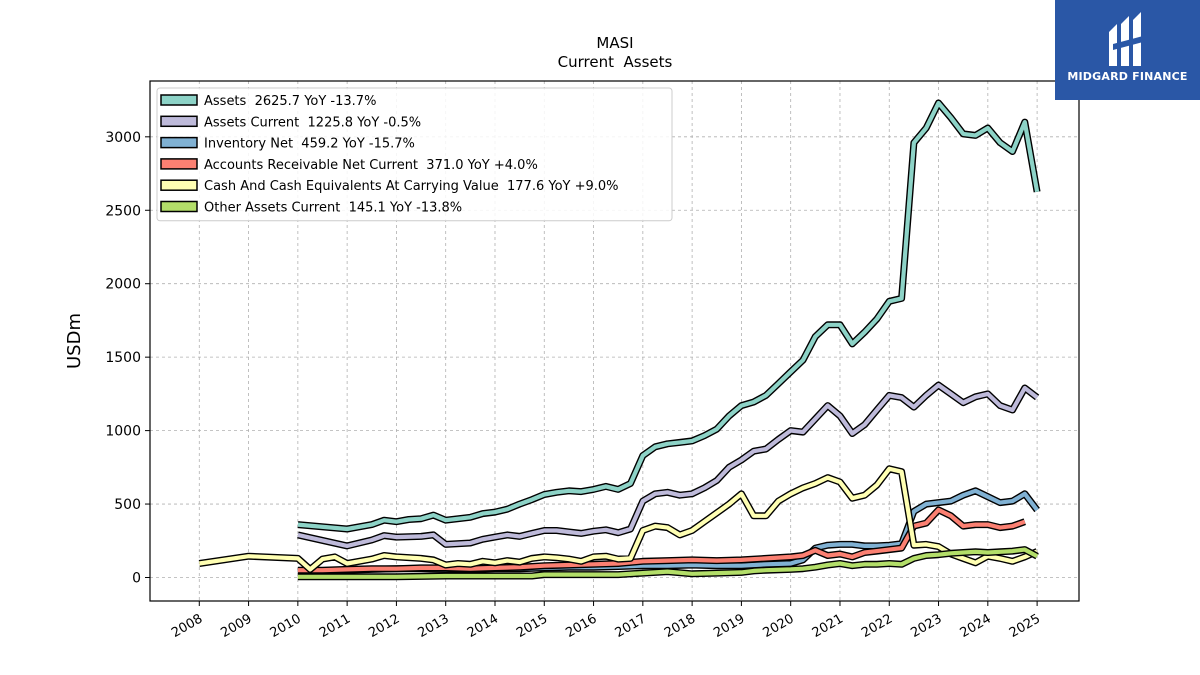 The height and width of the screenshot is (675, 1200). I want to click on y-tick-label: 3000, so click(123, 138).